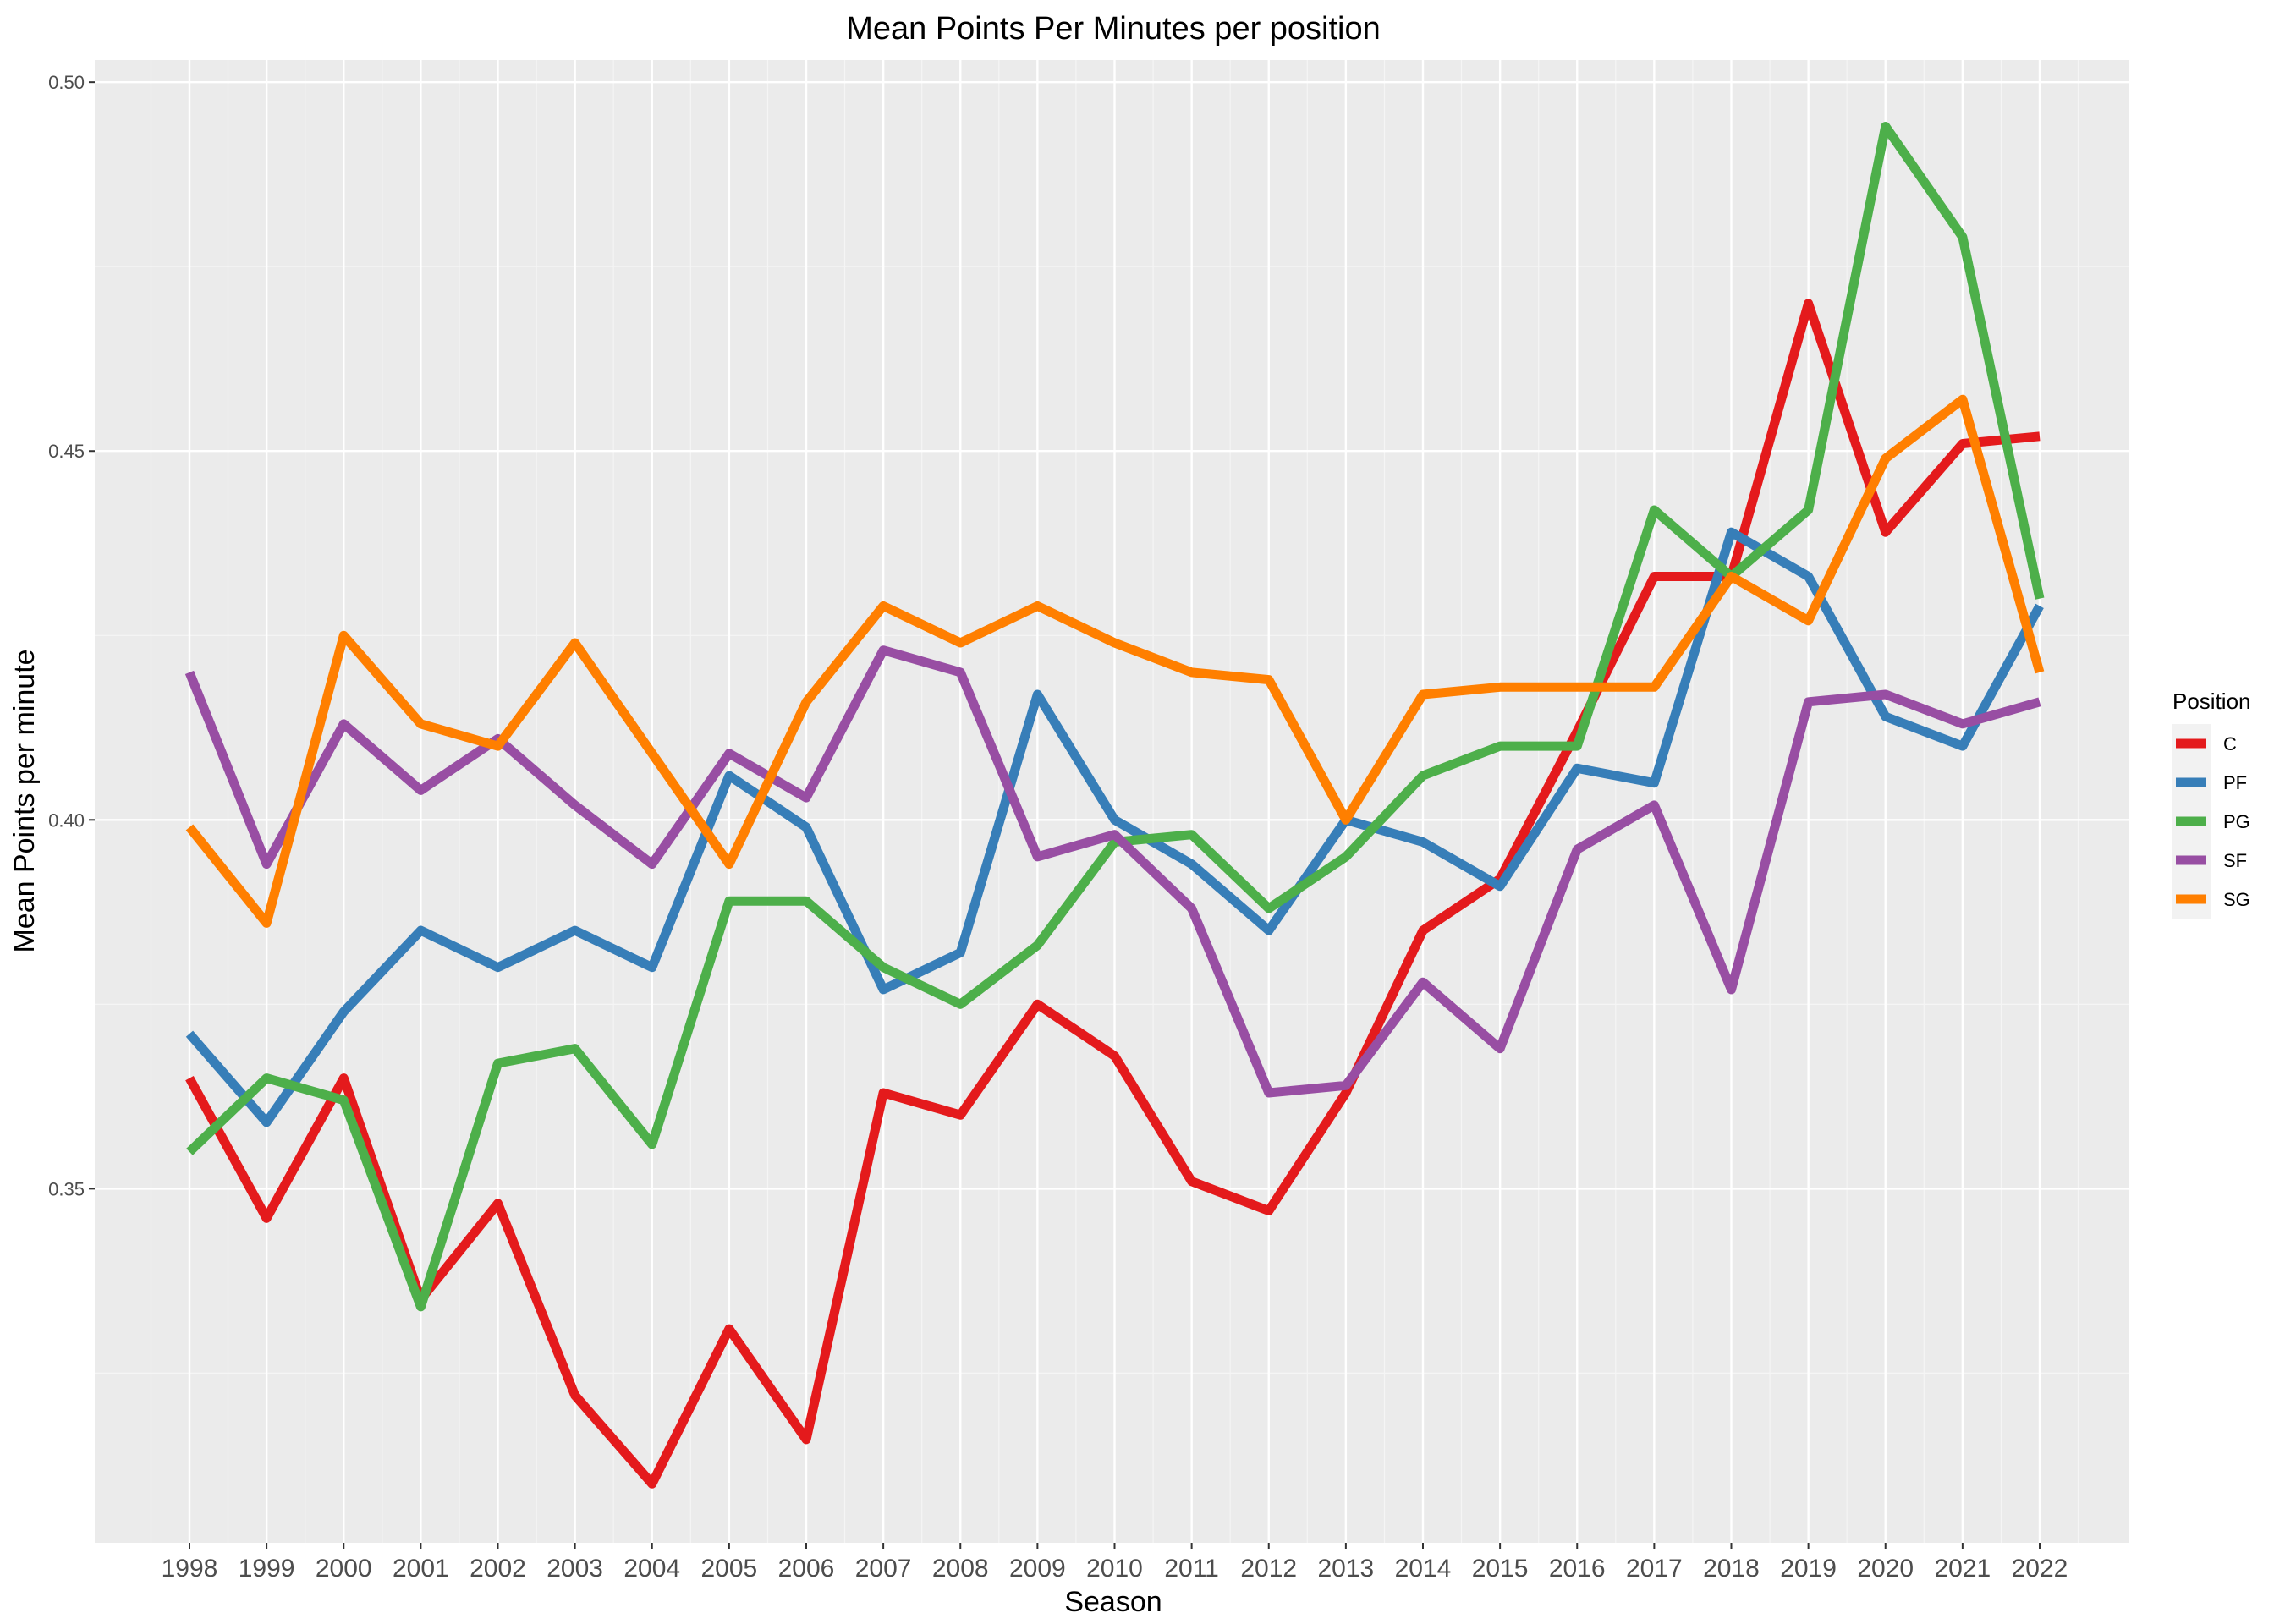 The height and width of the screenshot is (1624, 2274). What do you see at coordinates (267, 1569) in the screenshot?
I see `x-tick-label: 1999` at bounding box center [267, 1569].